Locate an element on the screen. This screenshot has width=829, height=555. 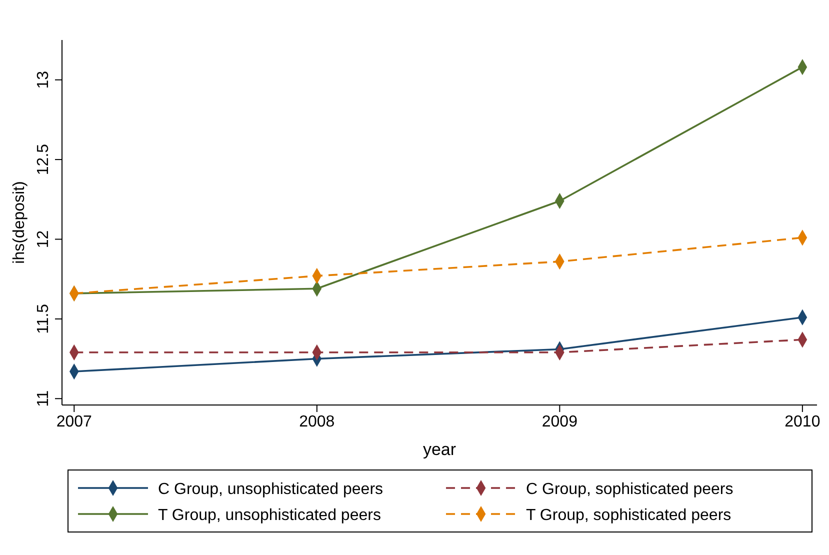
y-tick-label: 11 is located at coordinates (43, 398).